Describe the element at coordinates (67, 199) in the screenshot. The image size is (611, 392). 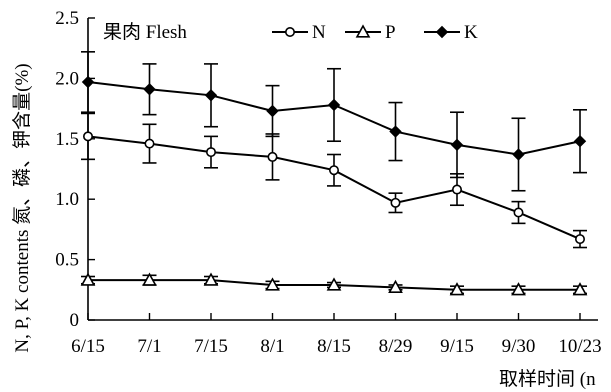
I see `y-tick-label: 1.0` at that location.